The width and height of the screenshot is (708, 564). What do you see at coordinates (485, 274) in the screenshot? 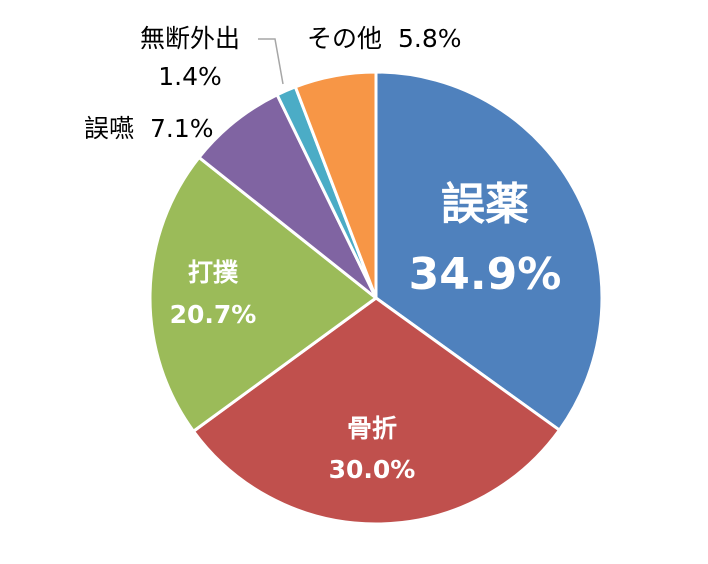
I see `slice-value-goyaku: 34.9%` at bounding box center [485, 274].